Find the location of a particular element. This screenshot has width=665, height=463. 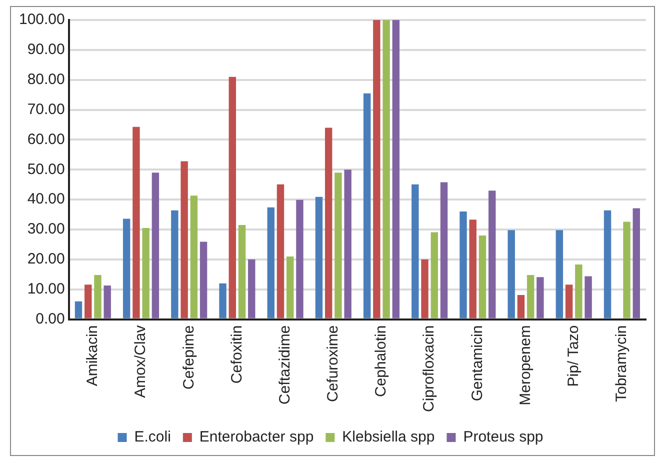

legend-label: Proteus spp is located at coordinates (503, 437).